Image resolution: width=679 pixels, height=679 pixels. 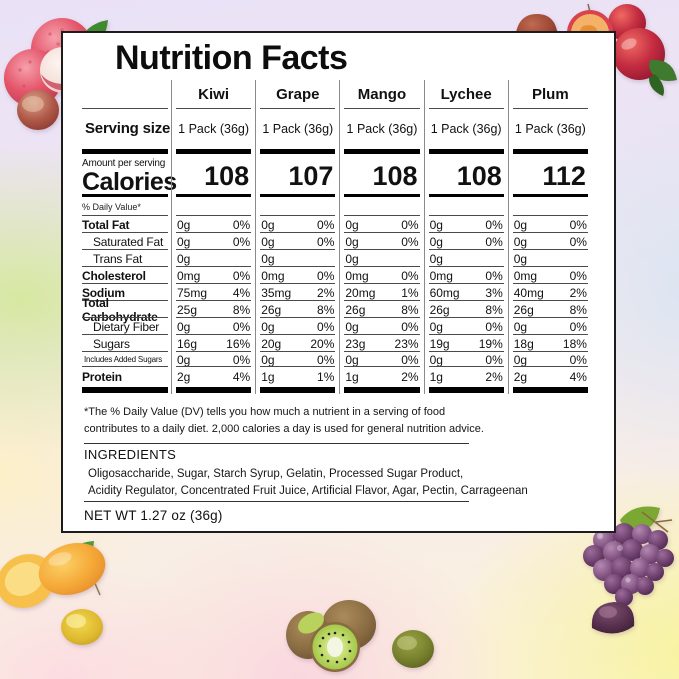 I want to click on product-column-header: Grape, so click(x=297, y=94).